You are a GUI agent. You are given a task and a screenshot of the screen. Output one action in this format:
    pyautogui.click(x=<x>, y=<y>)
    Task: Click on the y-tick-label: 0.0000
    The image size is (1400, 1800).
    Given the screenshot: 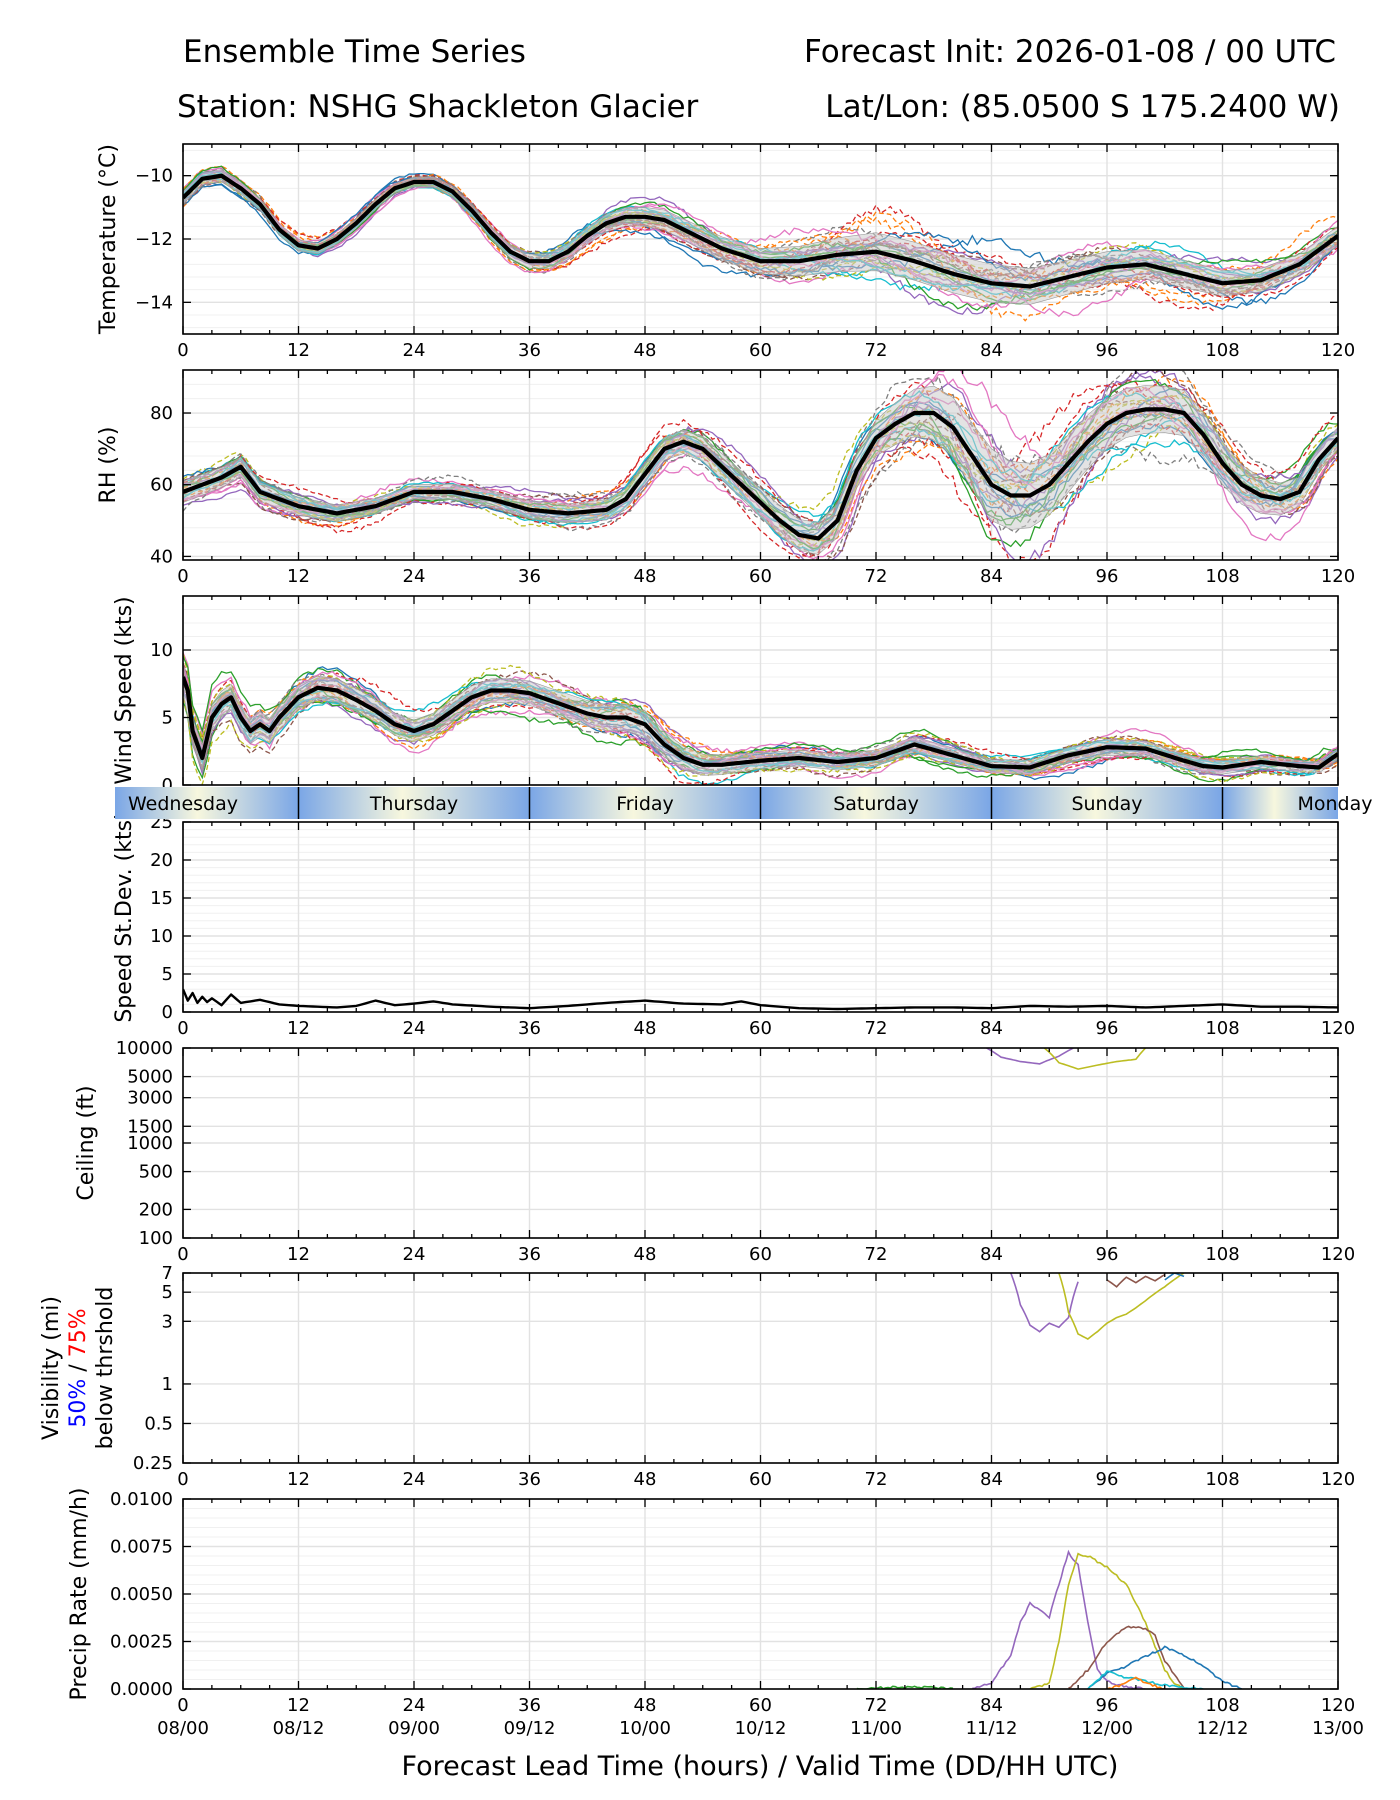 What is the action you would take?
    pyautogui.click(x=141, y=1689)
    